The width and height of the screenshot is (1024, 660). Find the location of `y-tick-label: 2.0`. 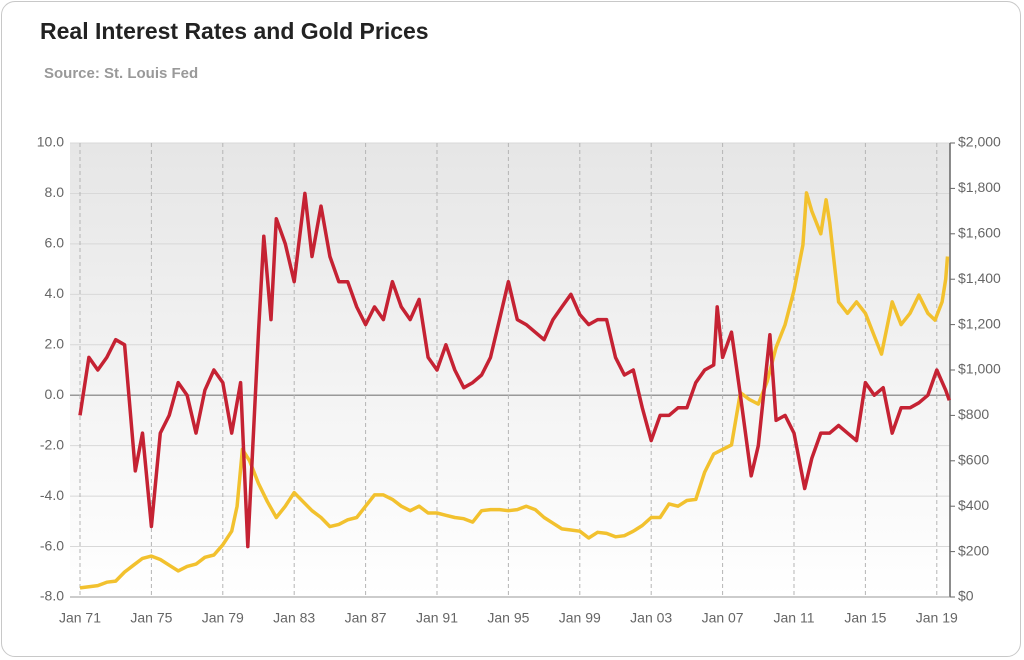

y-tick-label: 2.0 is located at coordinates (55, 343).